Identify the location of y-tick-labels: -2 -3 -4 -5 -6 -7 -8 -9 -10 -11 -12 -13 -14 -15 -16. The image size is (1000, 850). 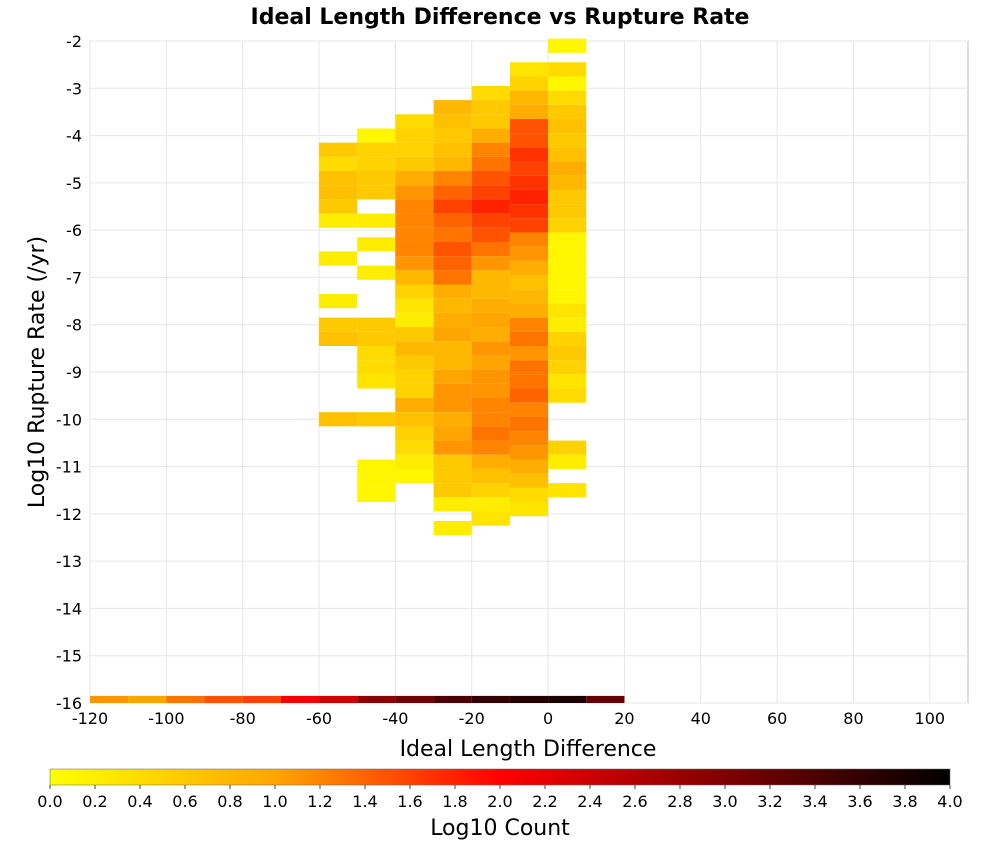
(69, 372).